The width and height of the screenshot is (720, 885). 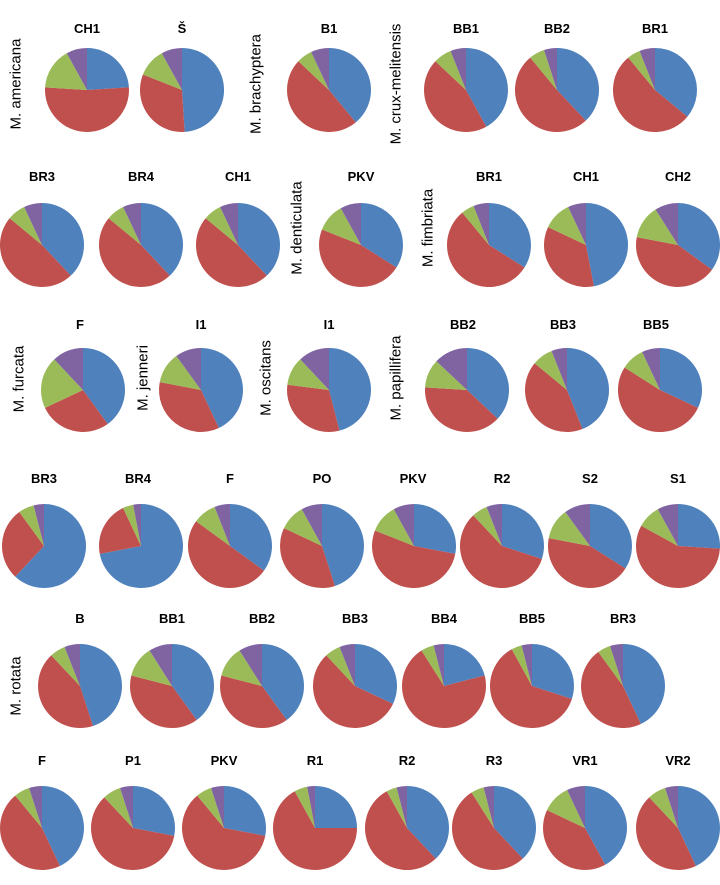 What do you see at coordinates (444, 618) in the screenshot?
I see `pie-label: BB4` at bounding box center [444, 618].